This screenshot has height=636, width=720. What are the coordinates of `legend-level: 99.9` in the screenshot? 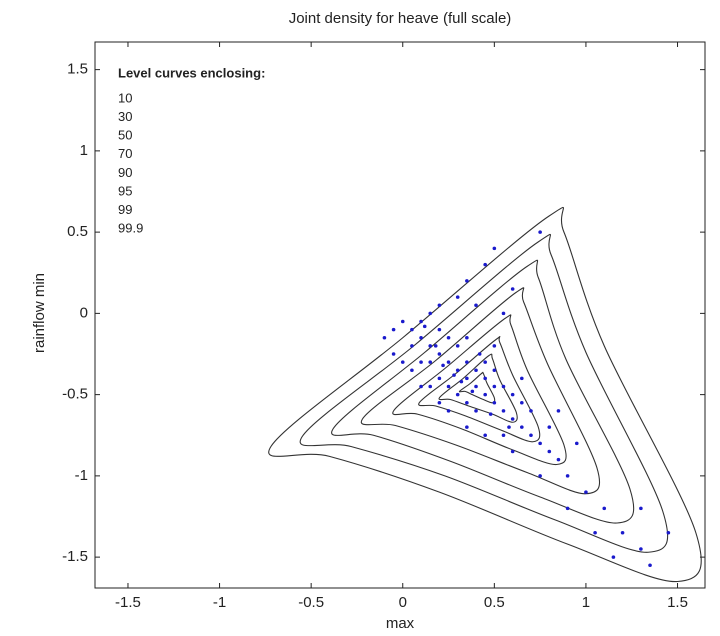 It's located at (130, 228).